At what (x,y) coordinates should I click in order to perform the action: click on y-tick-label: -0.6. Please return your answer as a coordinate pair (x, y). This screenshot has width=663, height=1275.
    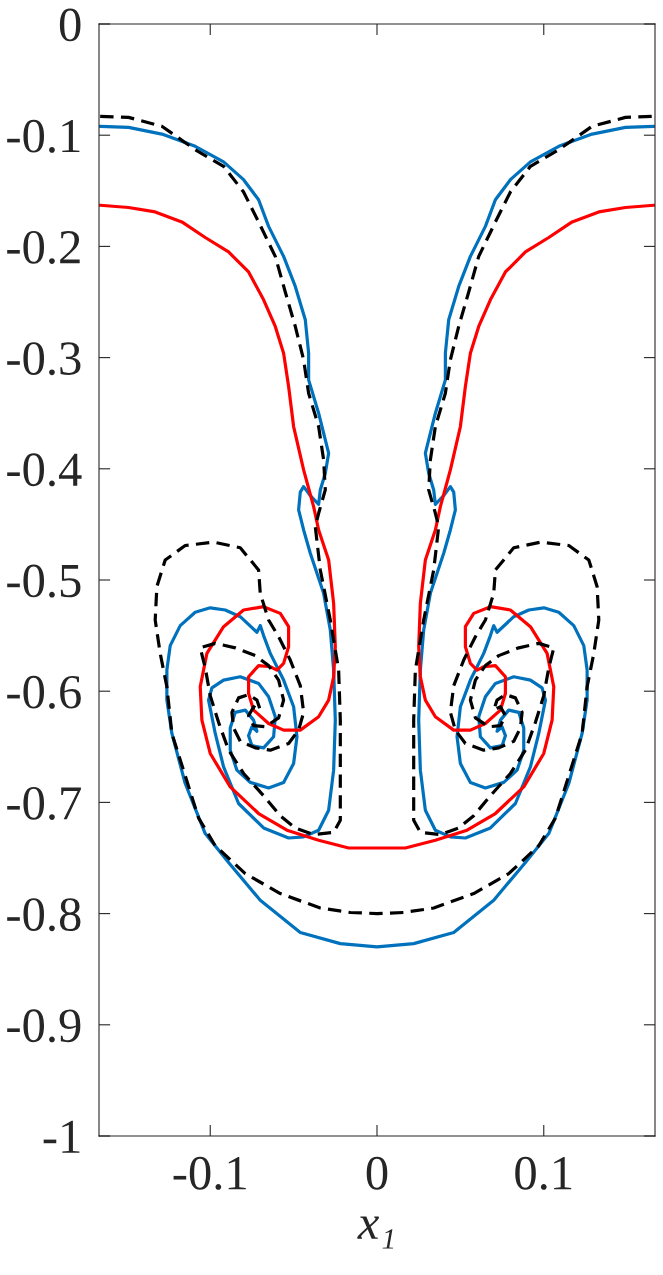
    Looking at the image, I should click on (44, 692).